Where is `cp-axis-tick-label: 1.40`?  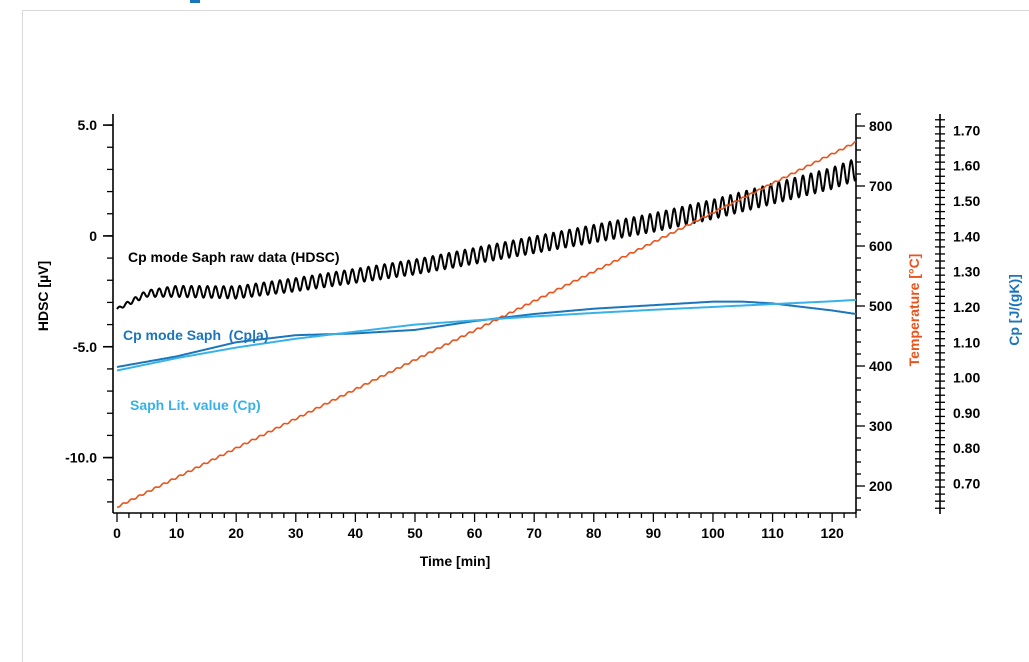
cp-axis-tick-label: 1.40 is located at coordinates (966, 236).